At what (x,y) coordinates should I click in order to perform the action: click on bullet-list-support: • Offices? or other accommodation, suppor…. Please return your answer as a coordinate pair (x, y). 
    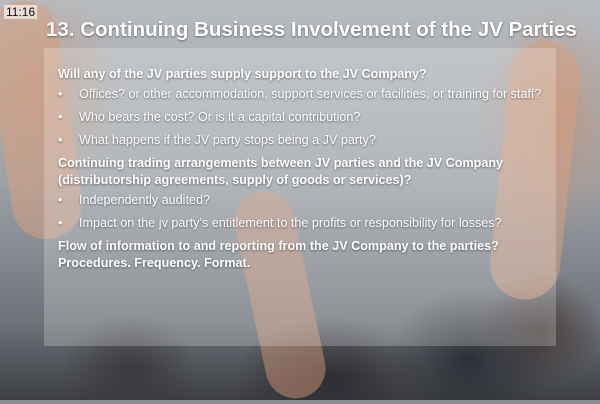
    Looking at the image, I should click on (303, 117).